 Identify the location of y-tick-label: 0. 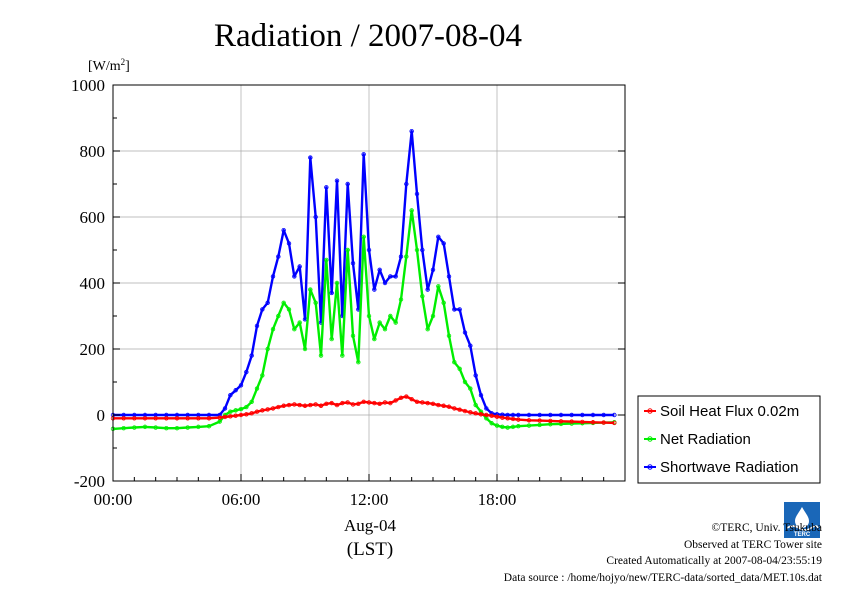
(101, 415).